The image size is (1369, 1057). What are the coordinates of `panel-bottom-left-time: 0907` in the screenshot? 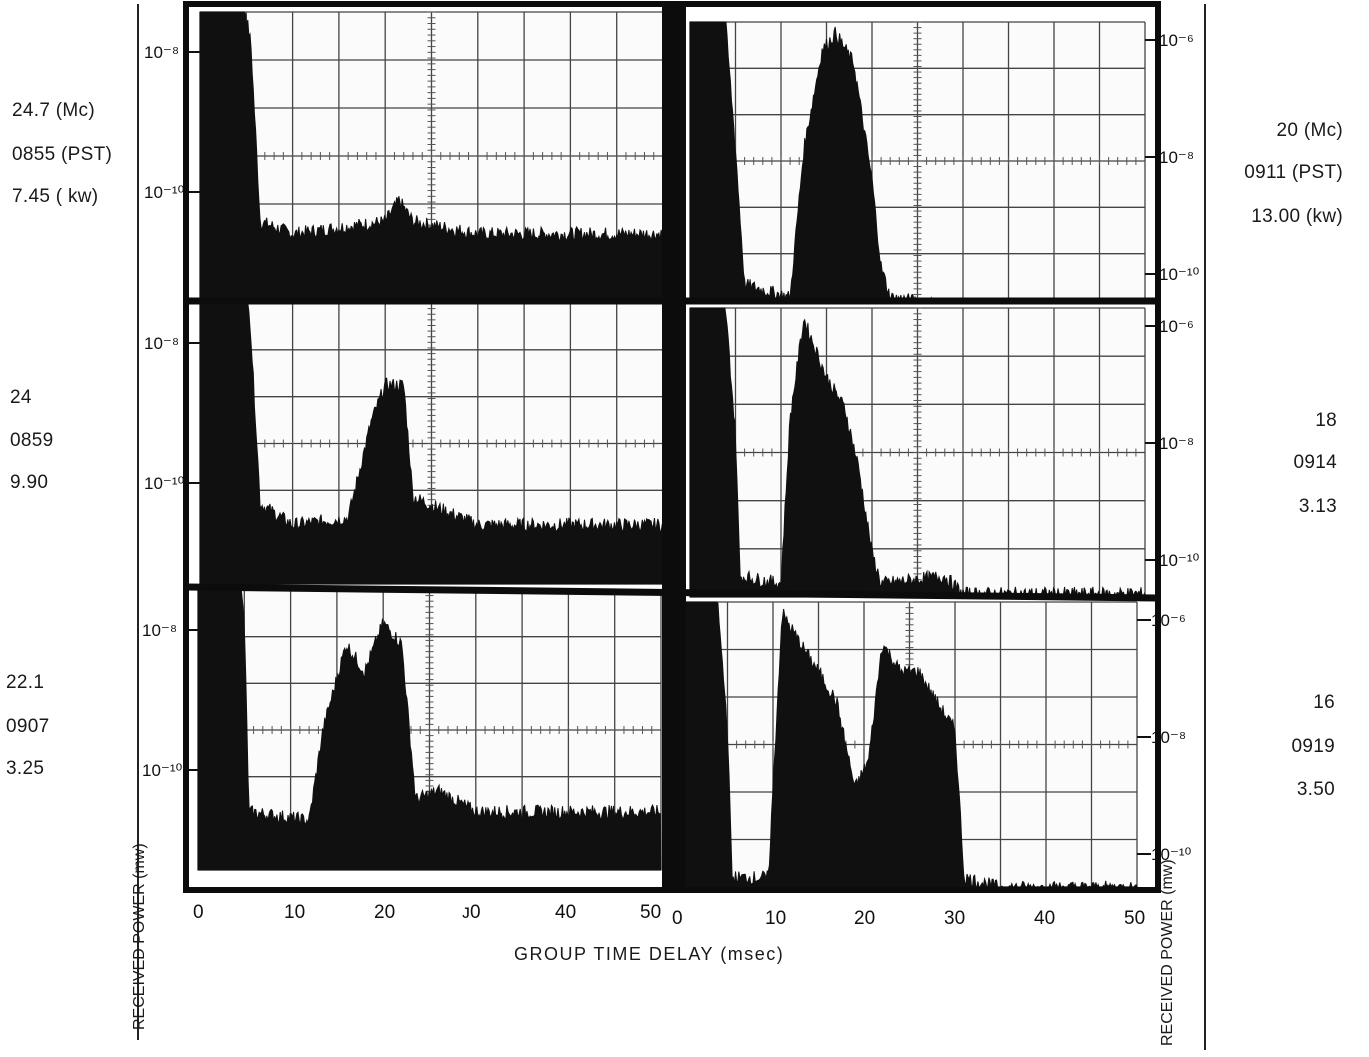 It's located at (28, 726).